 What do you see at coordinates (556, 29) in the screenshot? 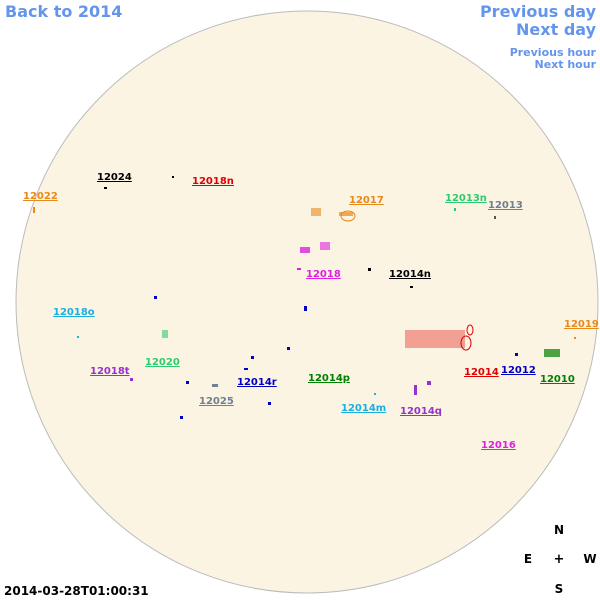
I see `next-day-link: Next day` at bounding box center [556, 29].